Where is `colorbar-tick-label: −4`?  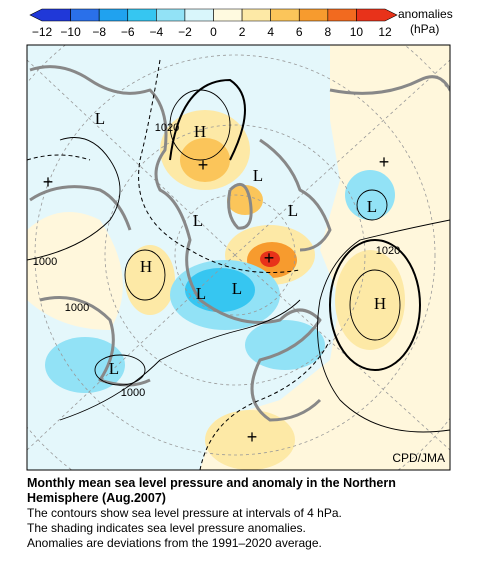 colorbar-tick-label: −4 is located at coordinates (156, 32).